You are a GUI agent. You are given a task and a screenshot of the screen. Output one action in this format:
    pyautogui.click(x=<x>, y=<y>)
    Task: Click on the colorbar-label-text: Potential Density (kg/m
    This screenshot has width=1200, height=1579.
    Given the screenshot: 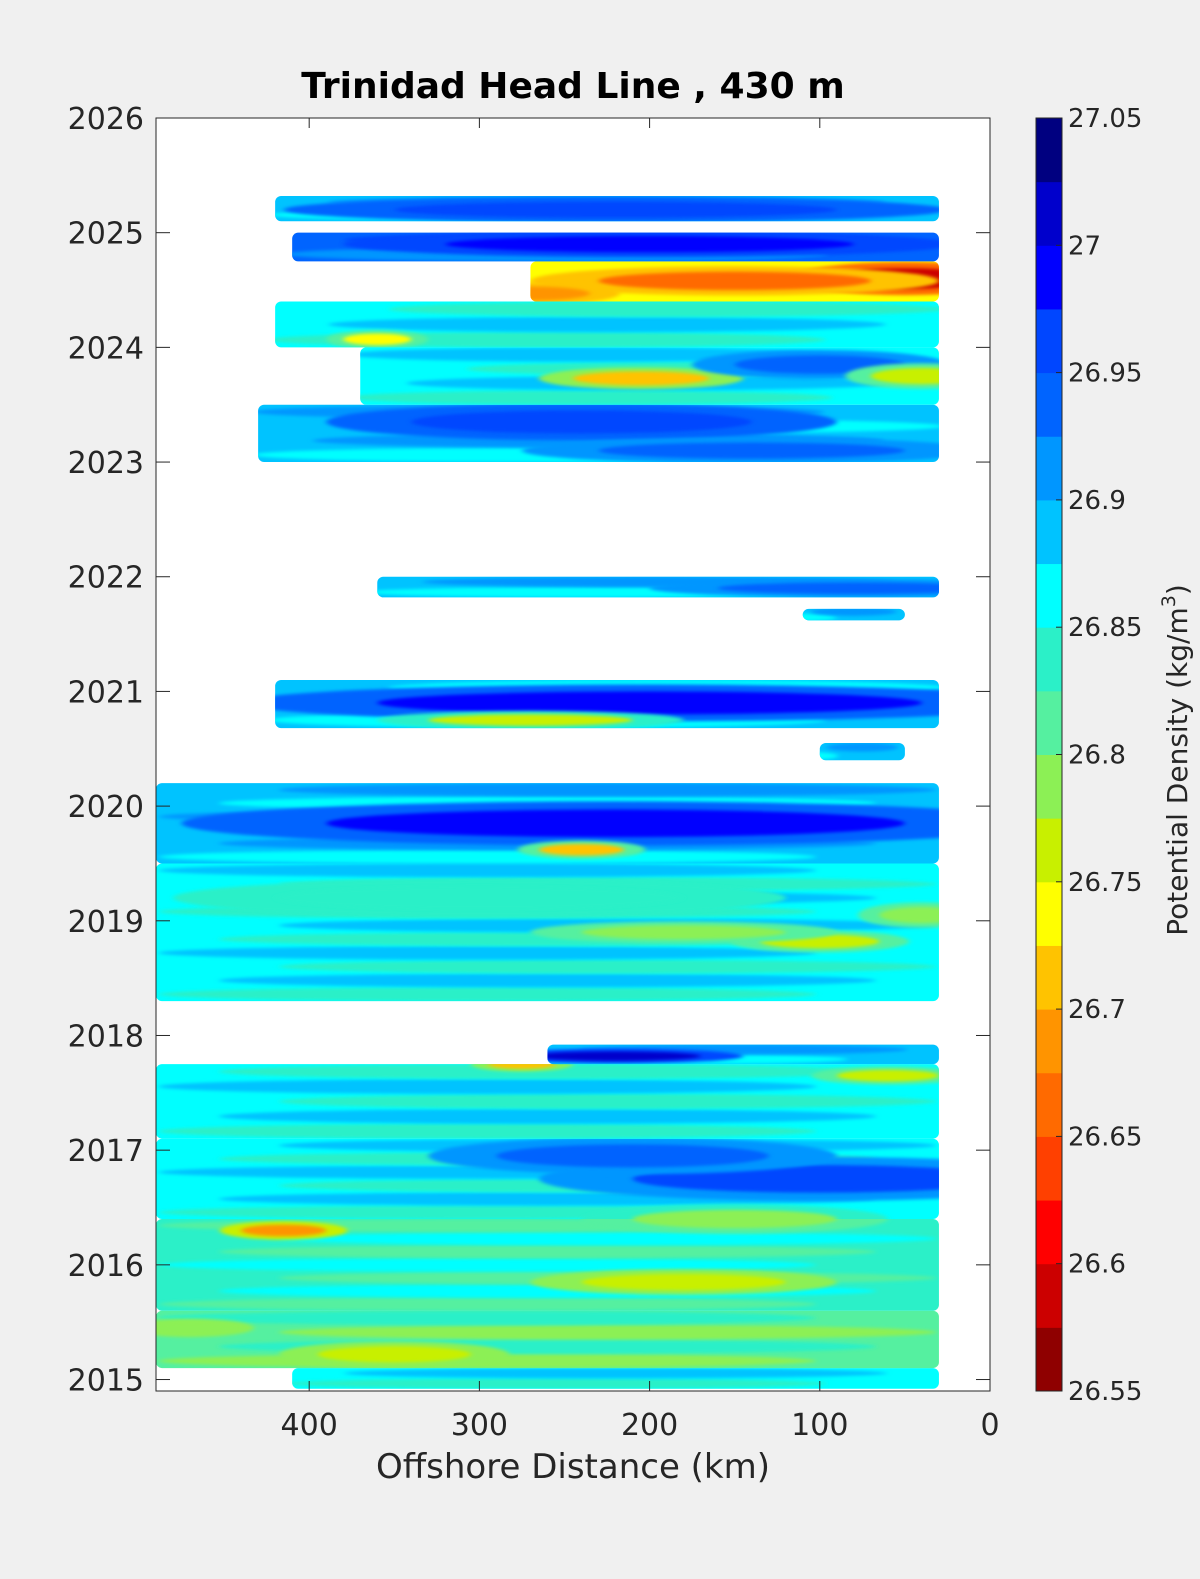 What is the action you would take?
    pyautogui.click(x=1177, y=771)
    